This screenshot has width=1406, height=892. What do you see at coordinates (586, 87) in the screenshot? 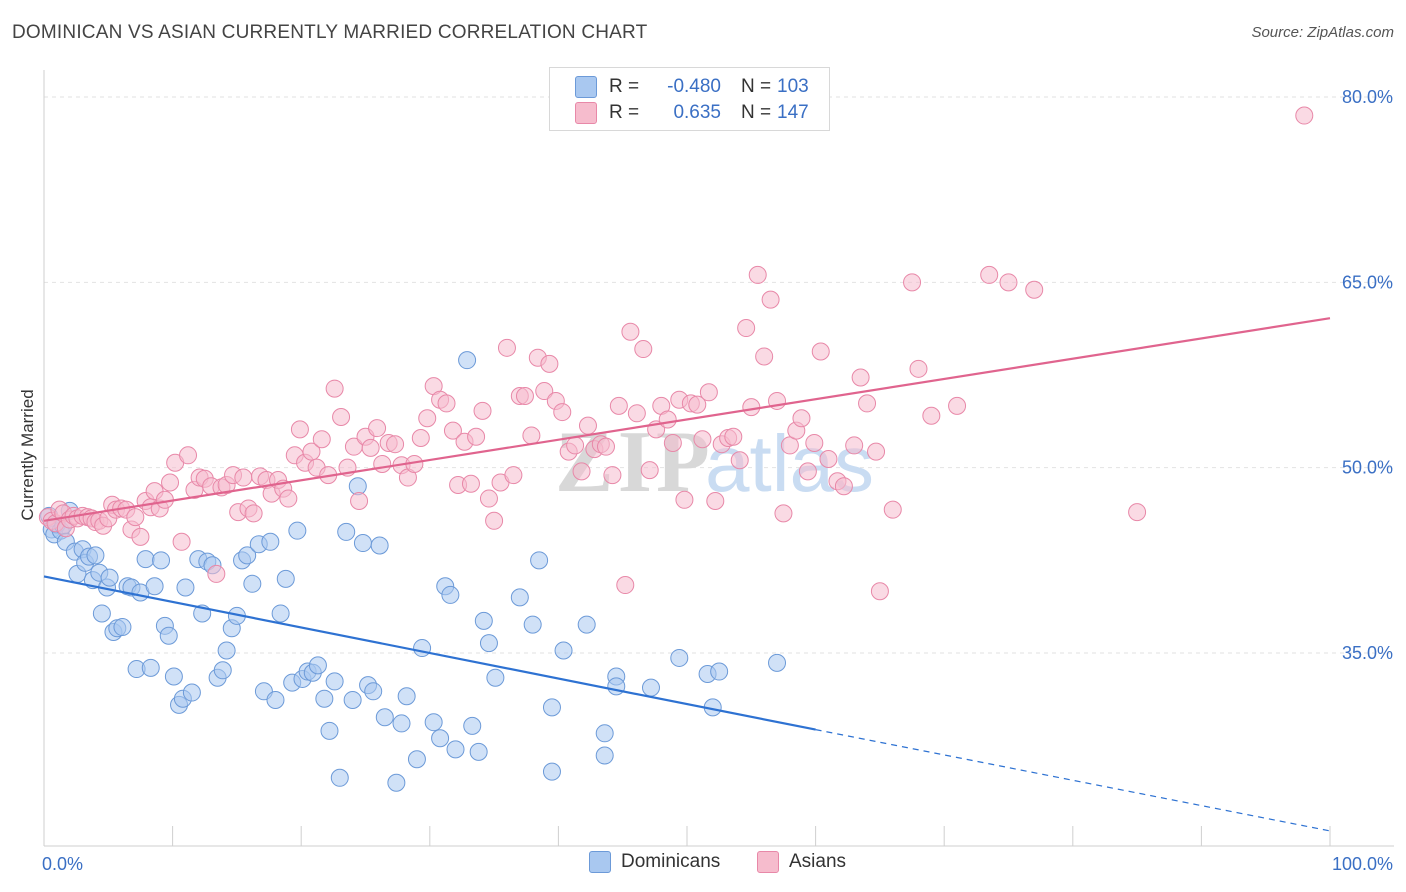
I see `legend-swatch-dominicans` at bounding box center [586, 87].